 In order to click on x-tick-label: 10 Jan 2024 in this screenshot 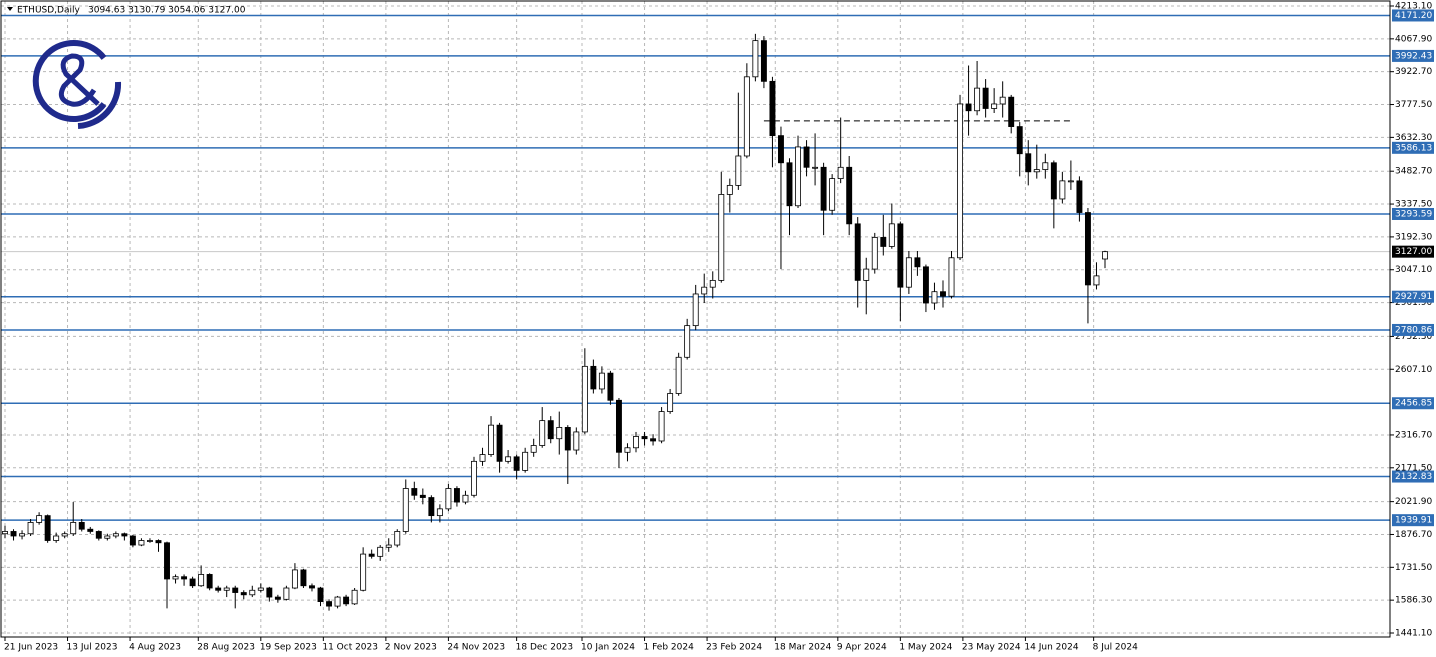, I will do `click(608, 648)`.